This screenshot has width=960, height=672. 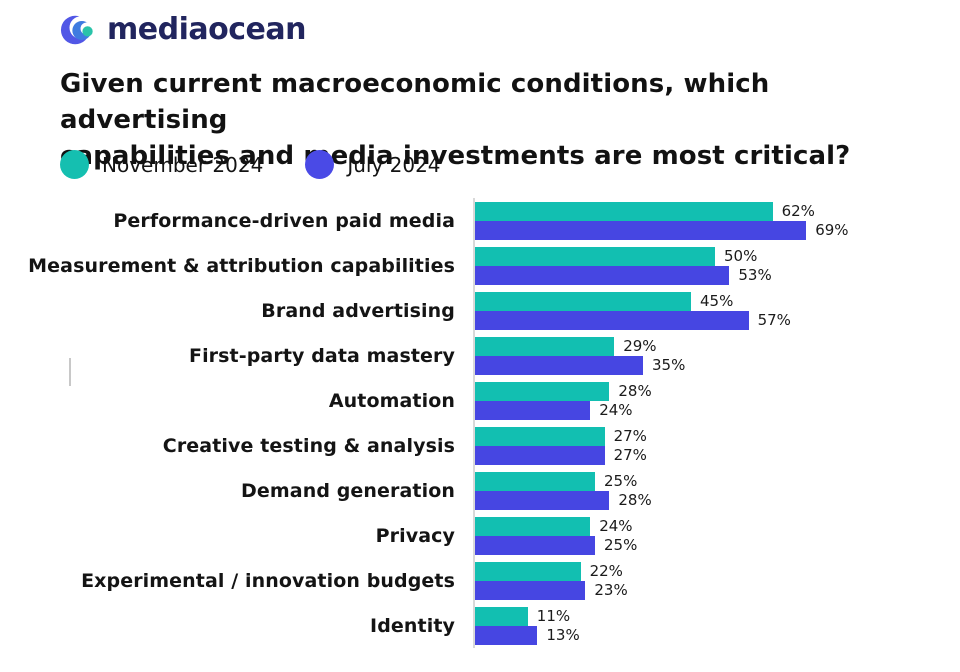 I want to click on bar-line-july: 28%, so click(x=707, y=500).